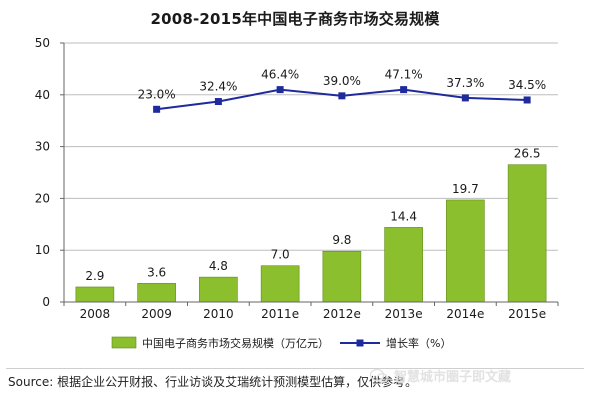 The image size is (590, 400). Describe the element at coordinates (50, 172) in the screenshot. I see `y-axis: 0 10 20 30 40 50` at that location.